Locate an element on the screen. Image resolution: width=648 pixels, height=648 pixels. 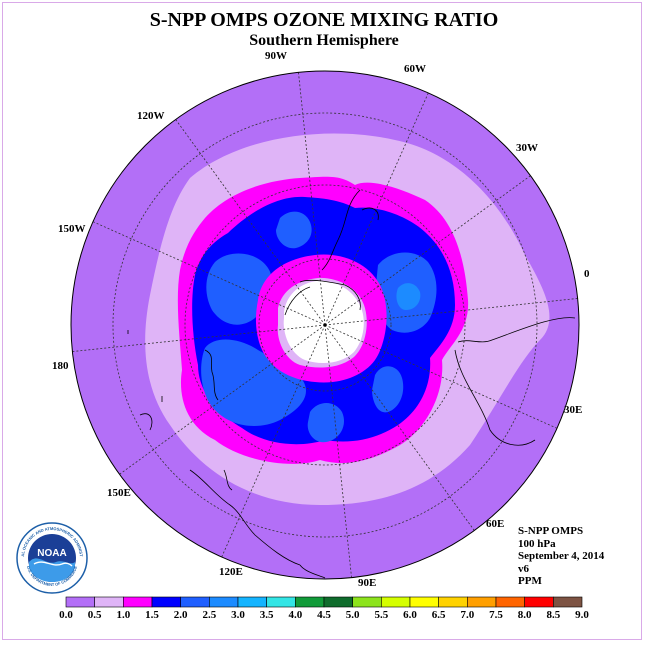
lon-label-120w: 120W is located at coordinates (151, 116).